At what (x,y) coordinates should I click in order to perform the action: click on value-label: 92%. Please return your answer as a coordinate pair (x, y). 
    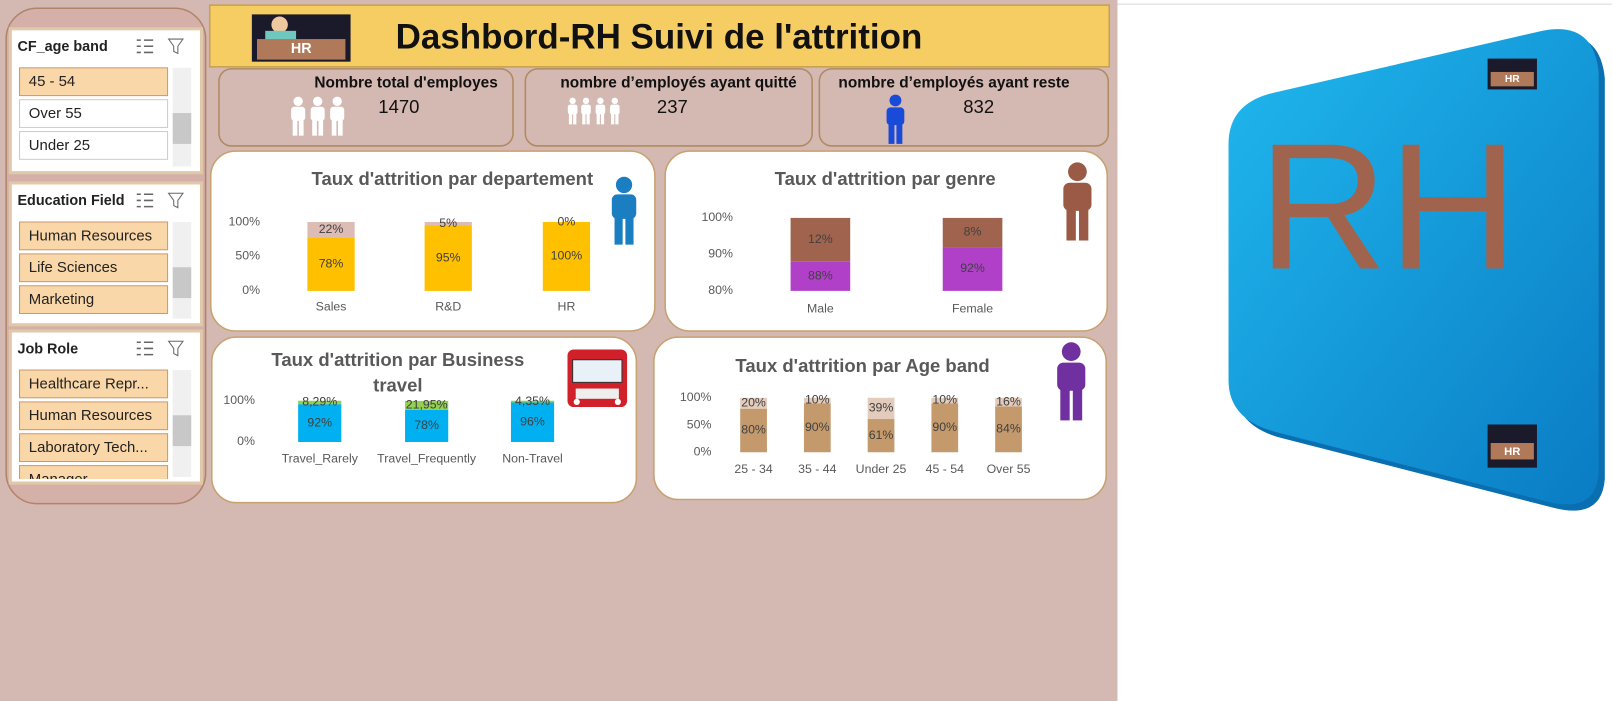
    Looking at the image, I should click on (972, 268).